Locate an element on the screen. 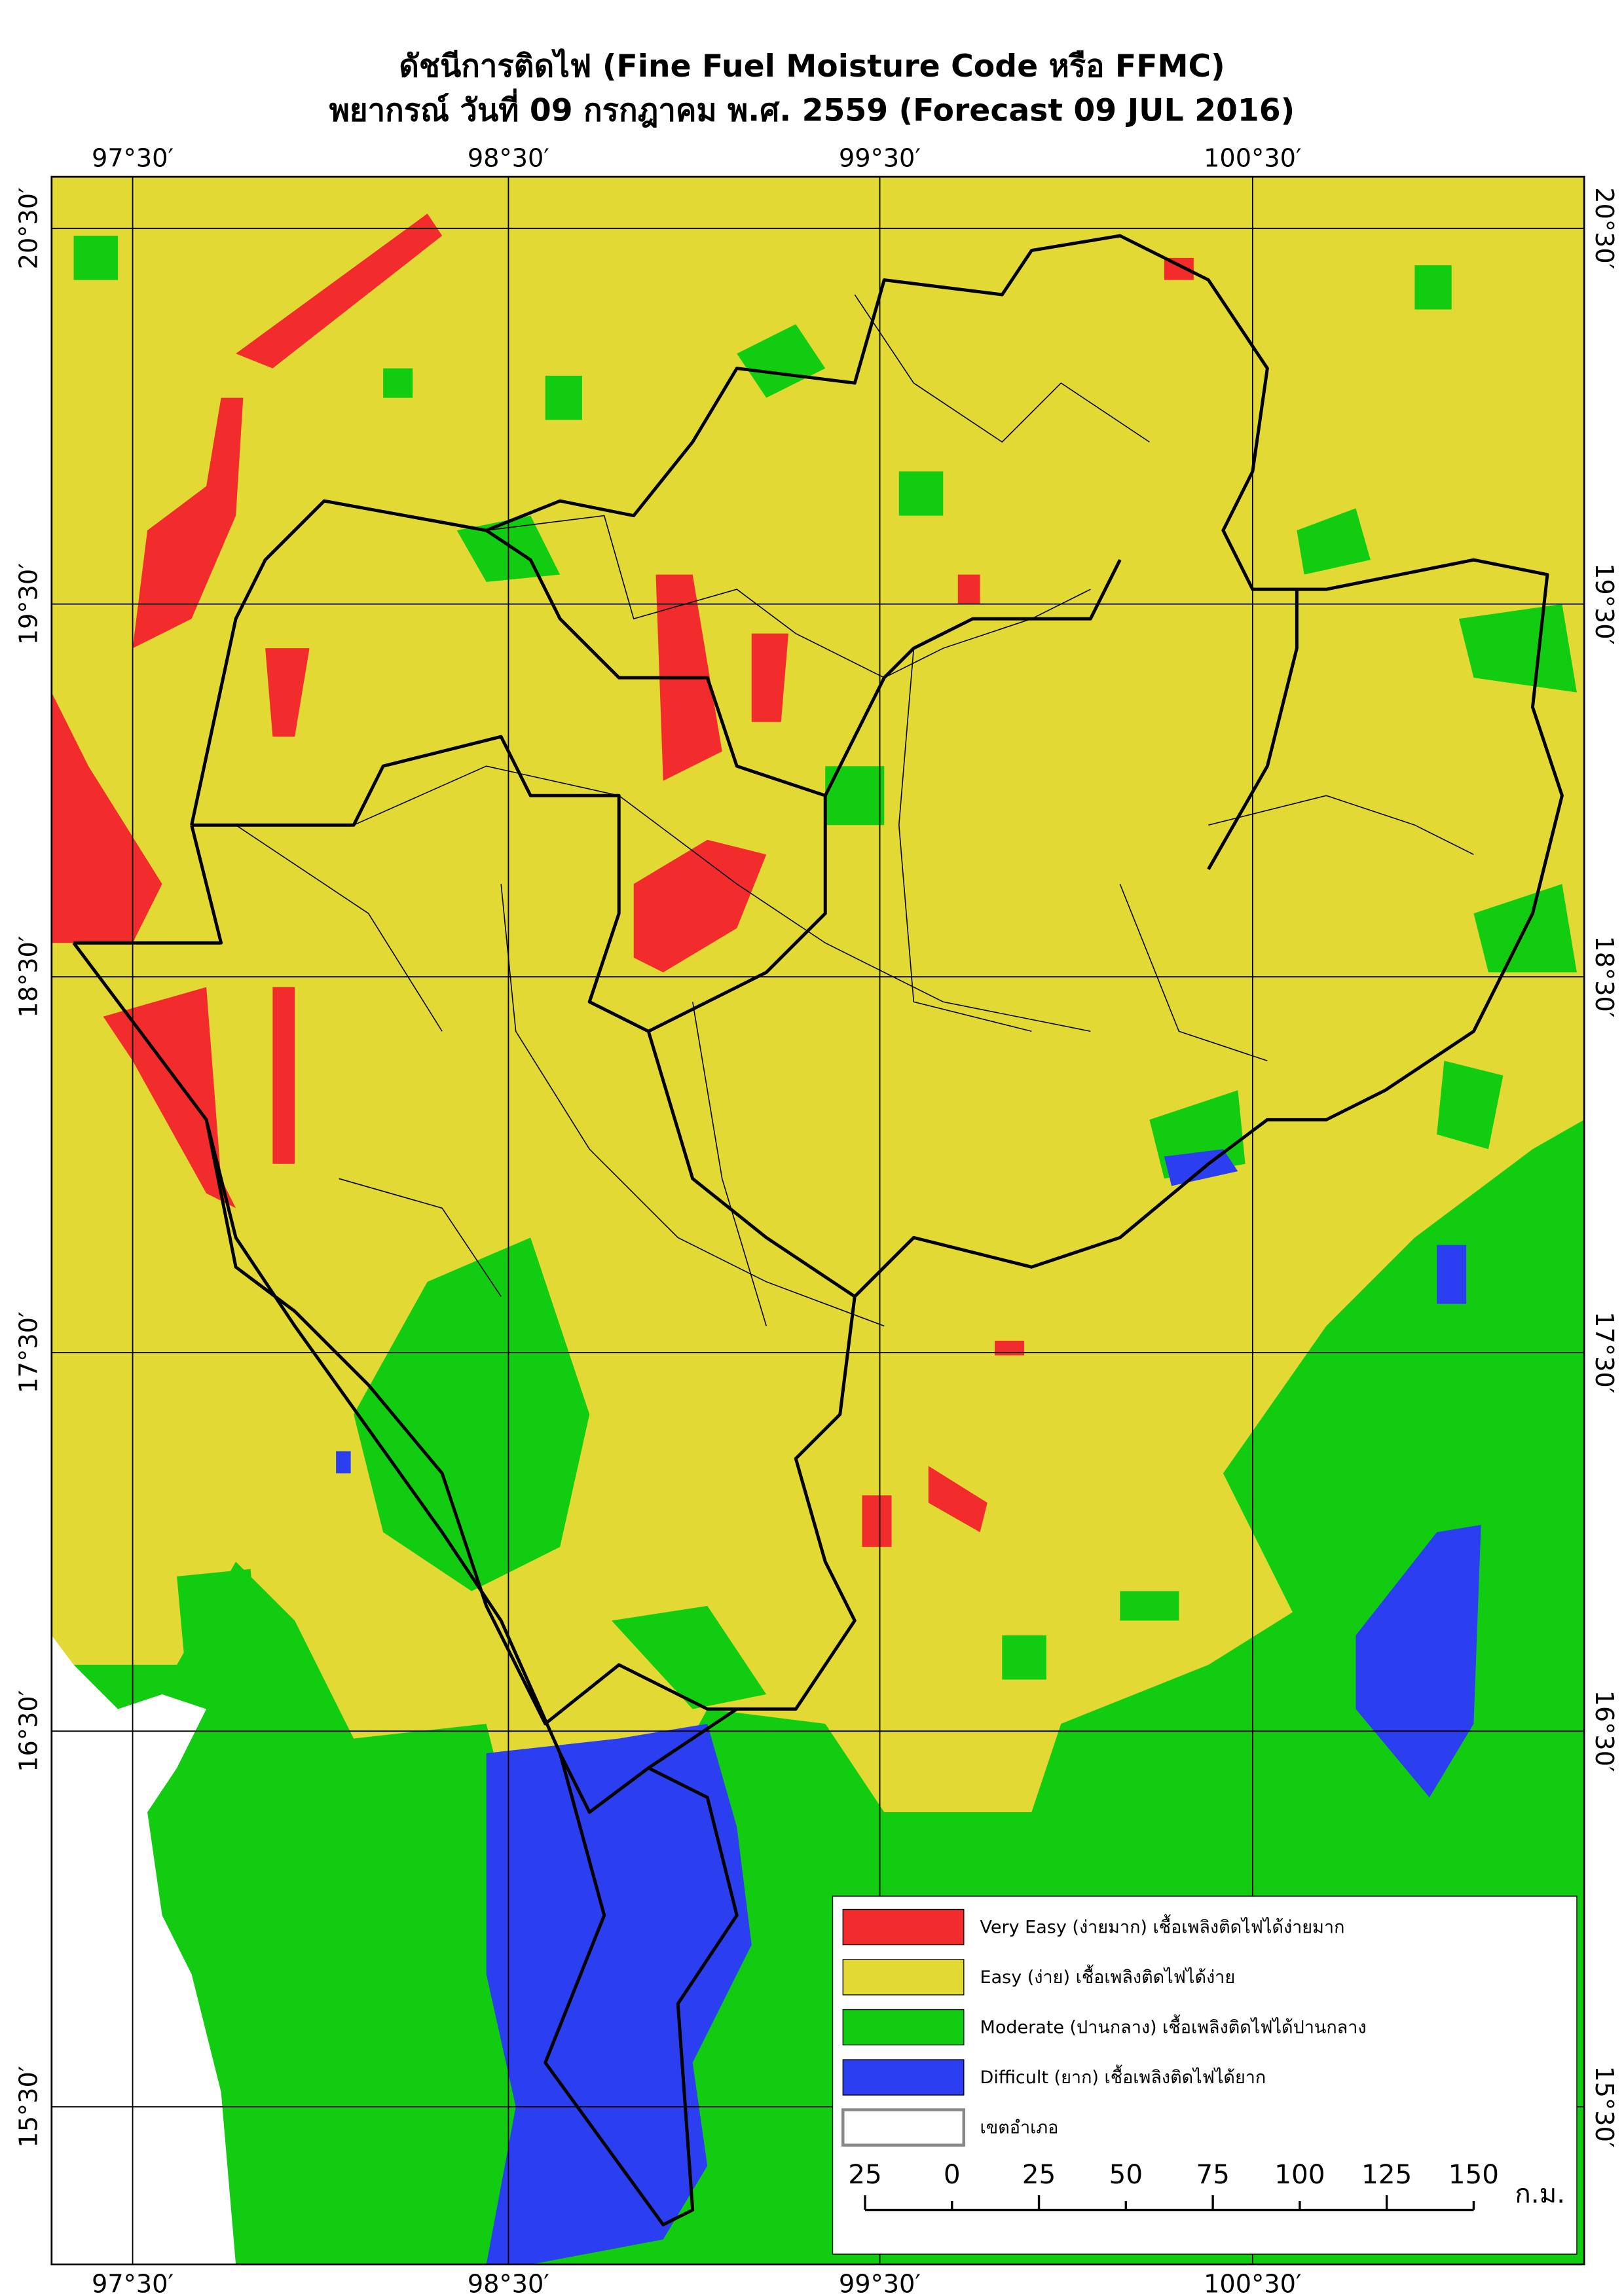 Image resolution: width=1624 pixels, height=2296 pixels. scale-label: 75 is located at coordinates (1213, 2174).